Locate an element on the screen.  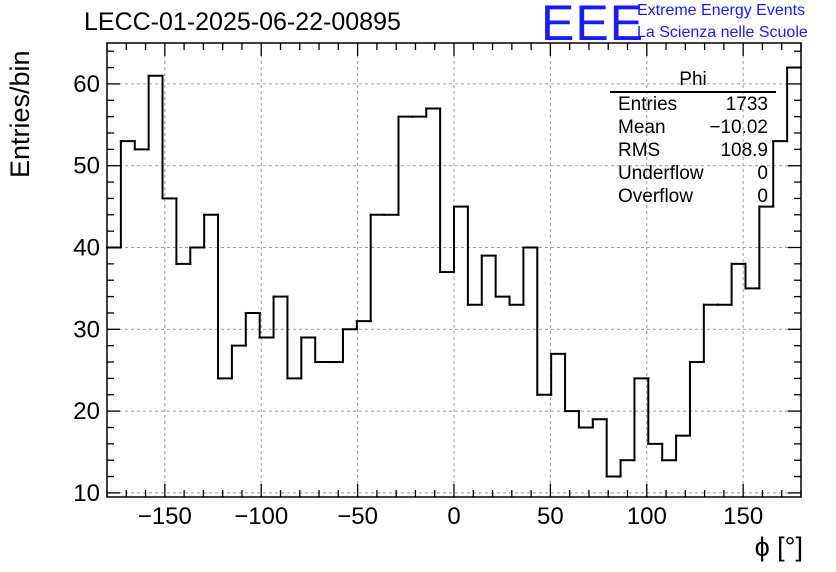
stats-row-mean: Mean −10.02 is located at coordinates (693, 127).